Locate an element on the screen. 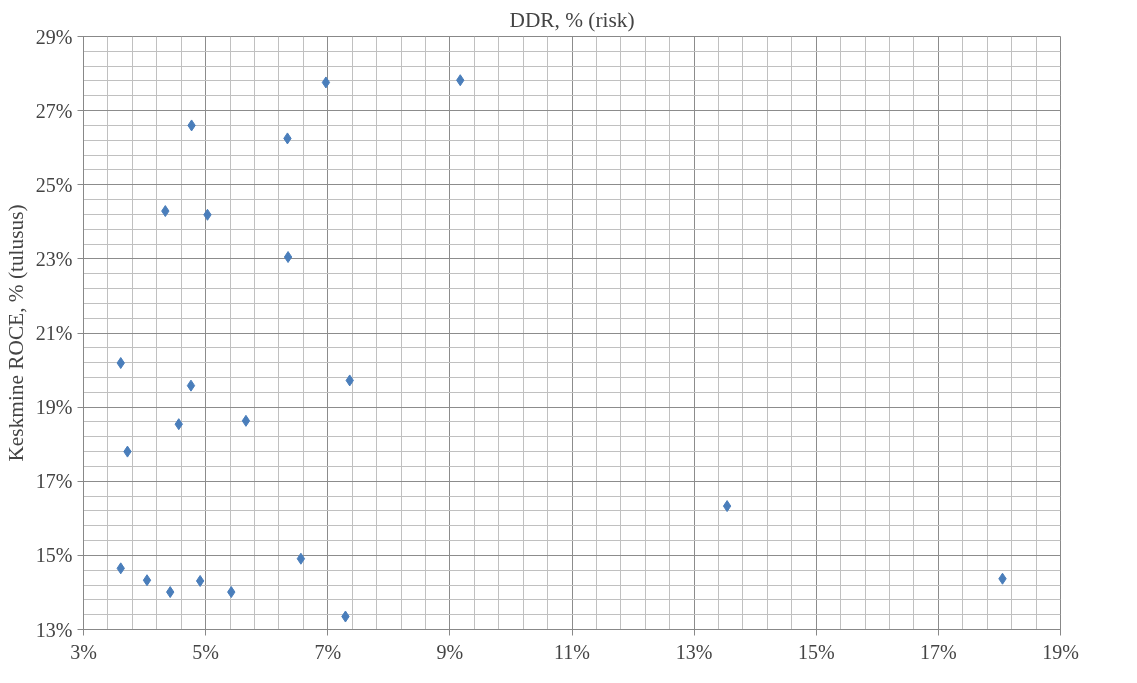  y-tick-label: 13% is located at coordinates (54, 629).